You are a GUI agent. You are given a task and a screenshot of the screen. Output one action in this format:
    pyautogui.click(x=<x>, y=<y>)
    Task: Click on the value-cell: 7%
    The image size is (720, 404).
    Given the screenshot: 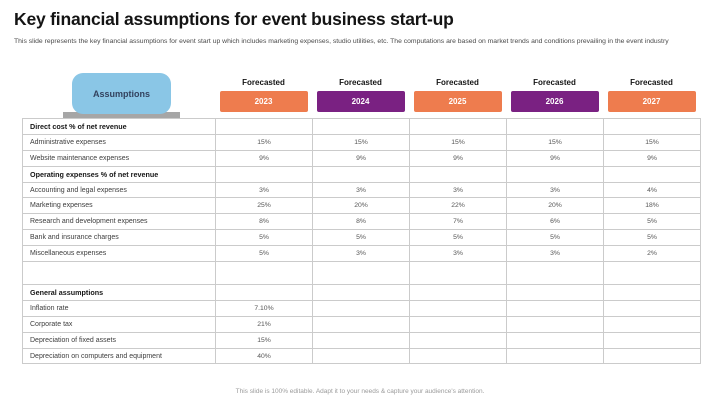 What is the action you would take?
    pyautogui.click(x=458, y=222)
    